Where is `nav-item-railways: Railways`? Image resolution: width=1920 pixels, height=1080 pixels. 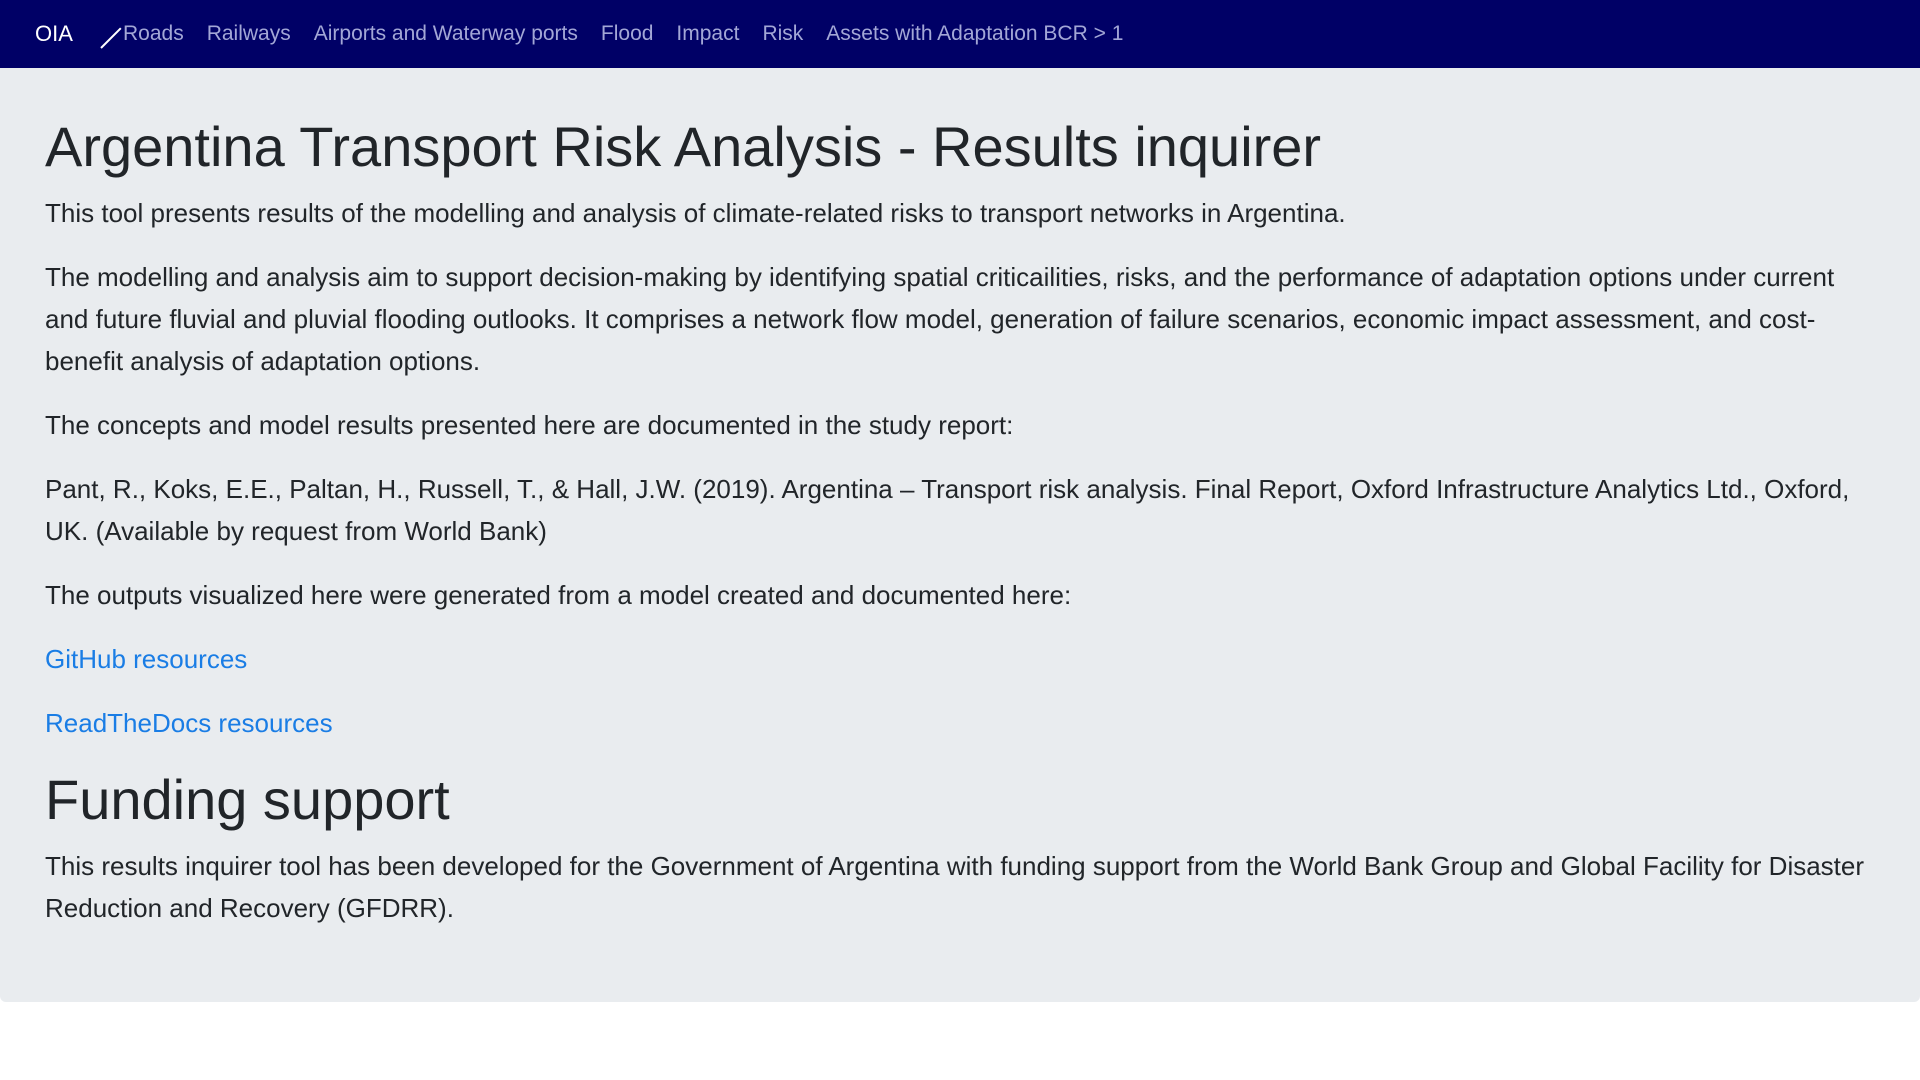
nav-item-railways: Railways is located at coordinates (248, 33).